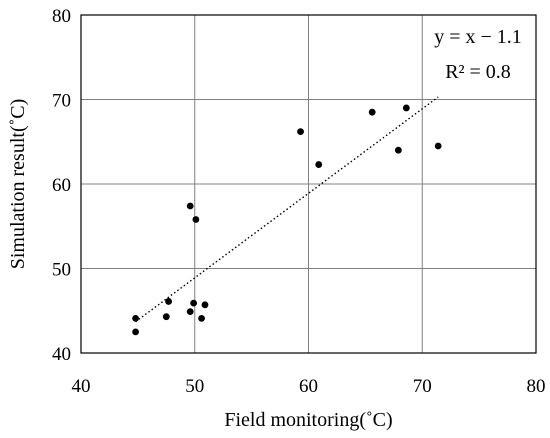 This screenshot has width=550, height=438. I want to click on x-tick-label: 60, so click(308, 386).